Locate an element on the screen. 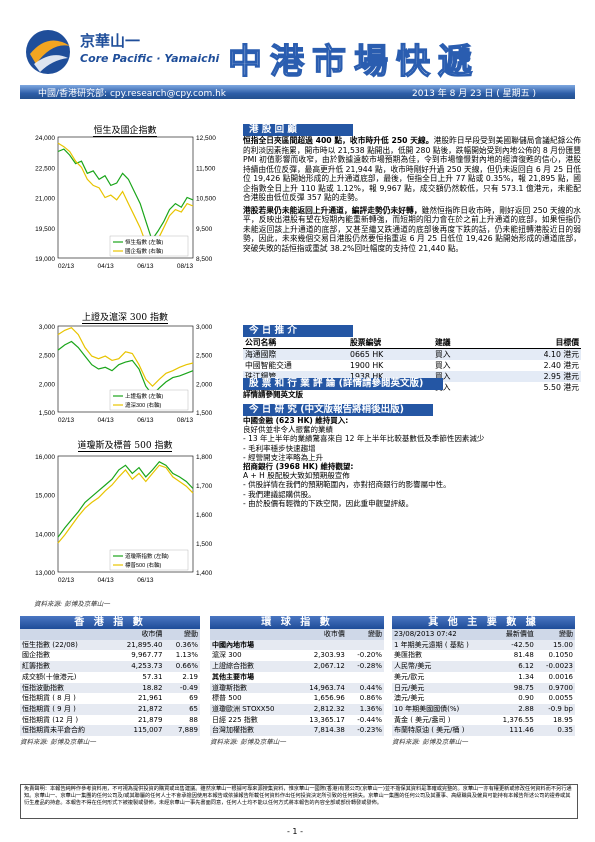  table-cell: 道瓊歐洲 STOXX50 is located at coordinates (253, 709).